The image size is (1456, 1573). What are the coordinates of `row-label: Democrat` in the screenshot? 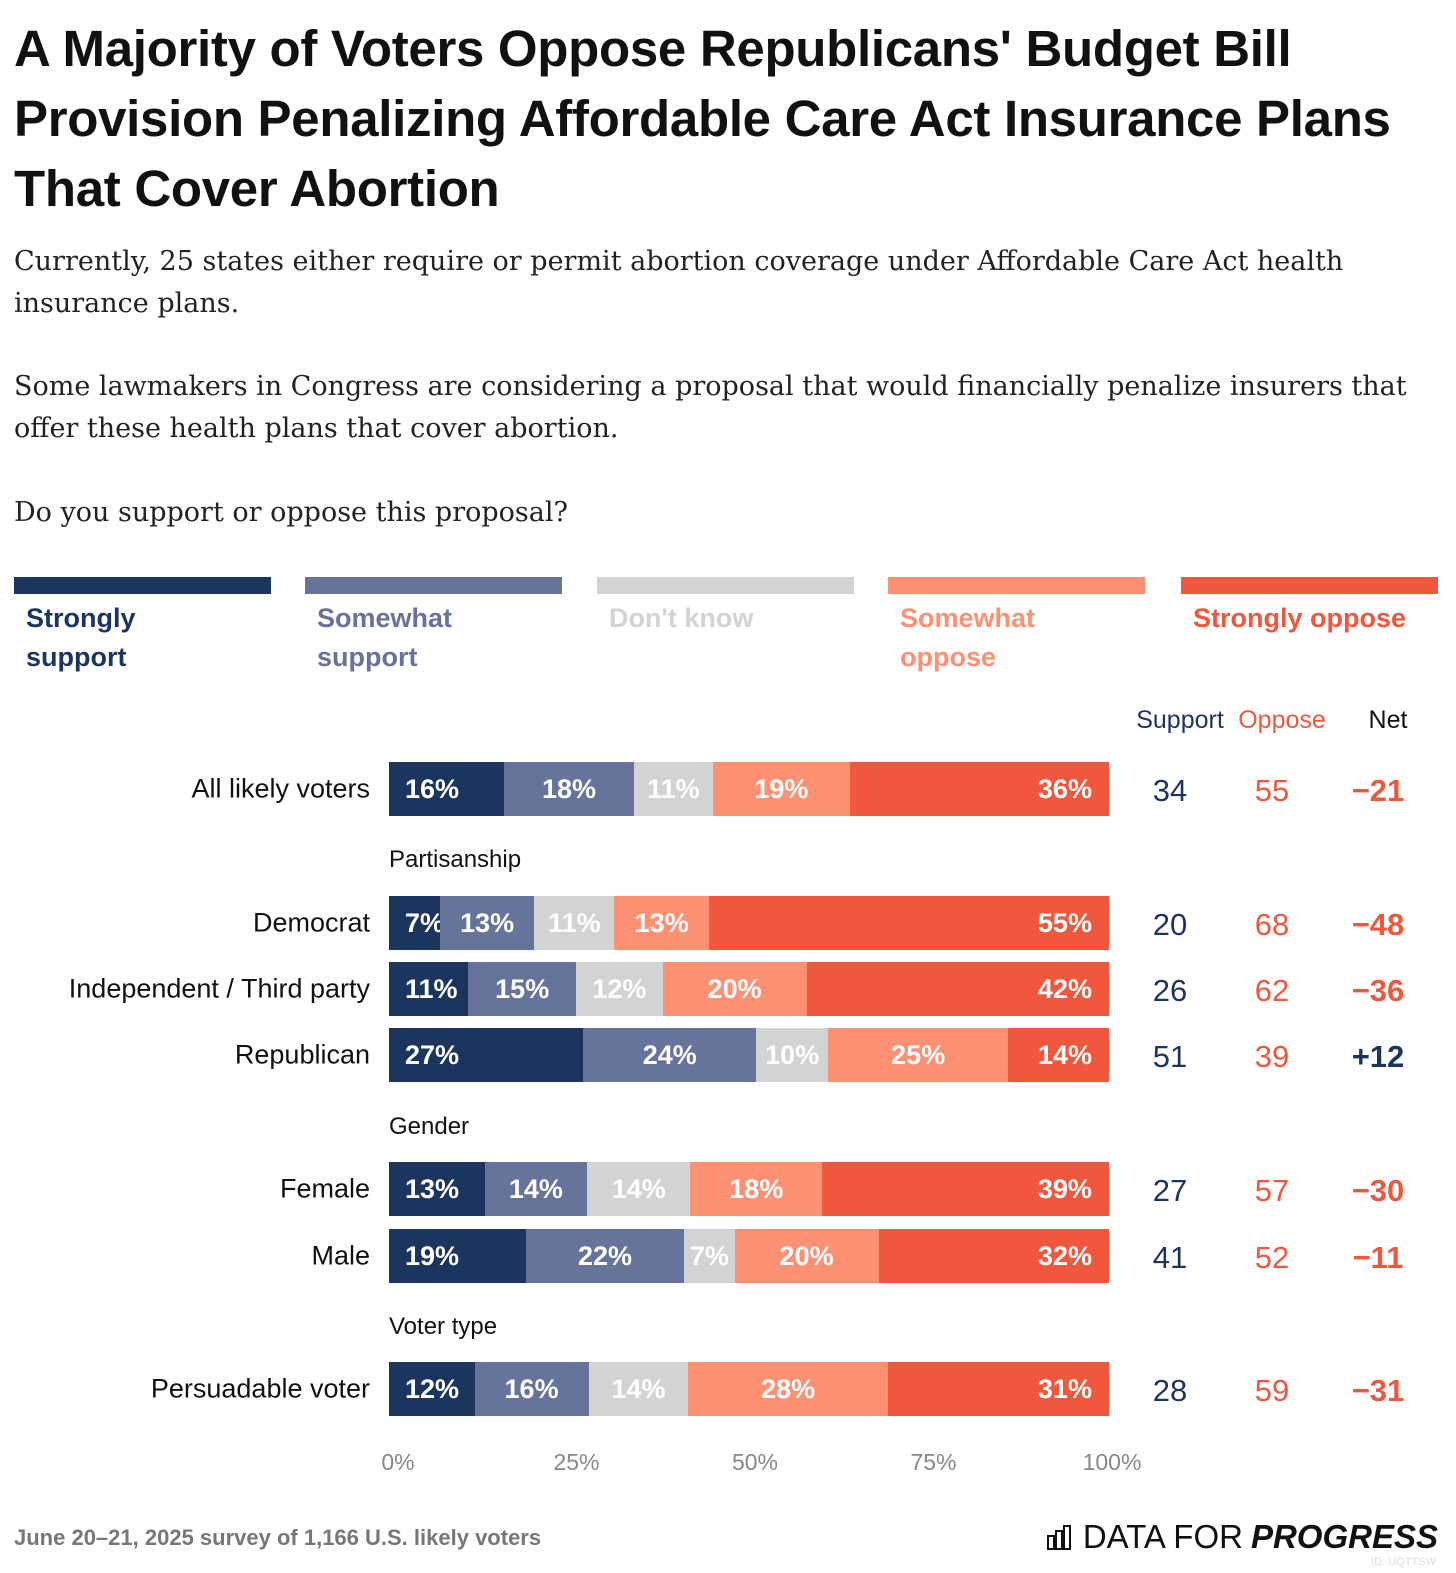 It's located at (311, 922).